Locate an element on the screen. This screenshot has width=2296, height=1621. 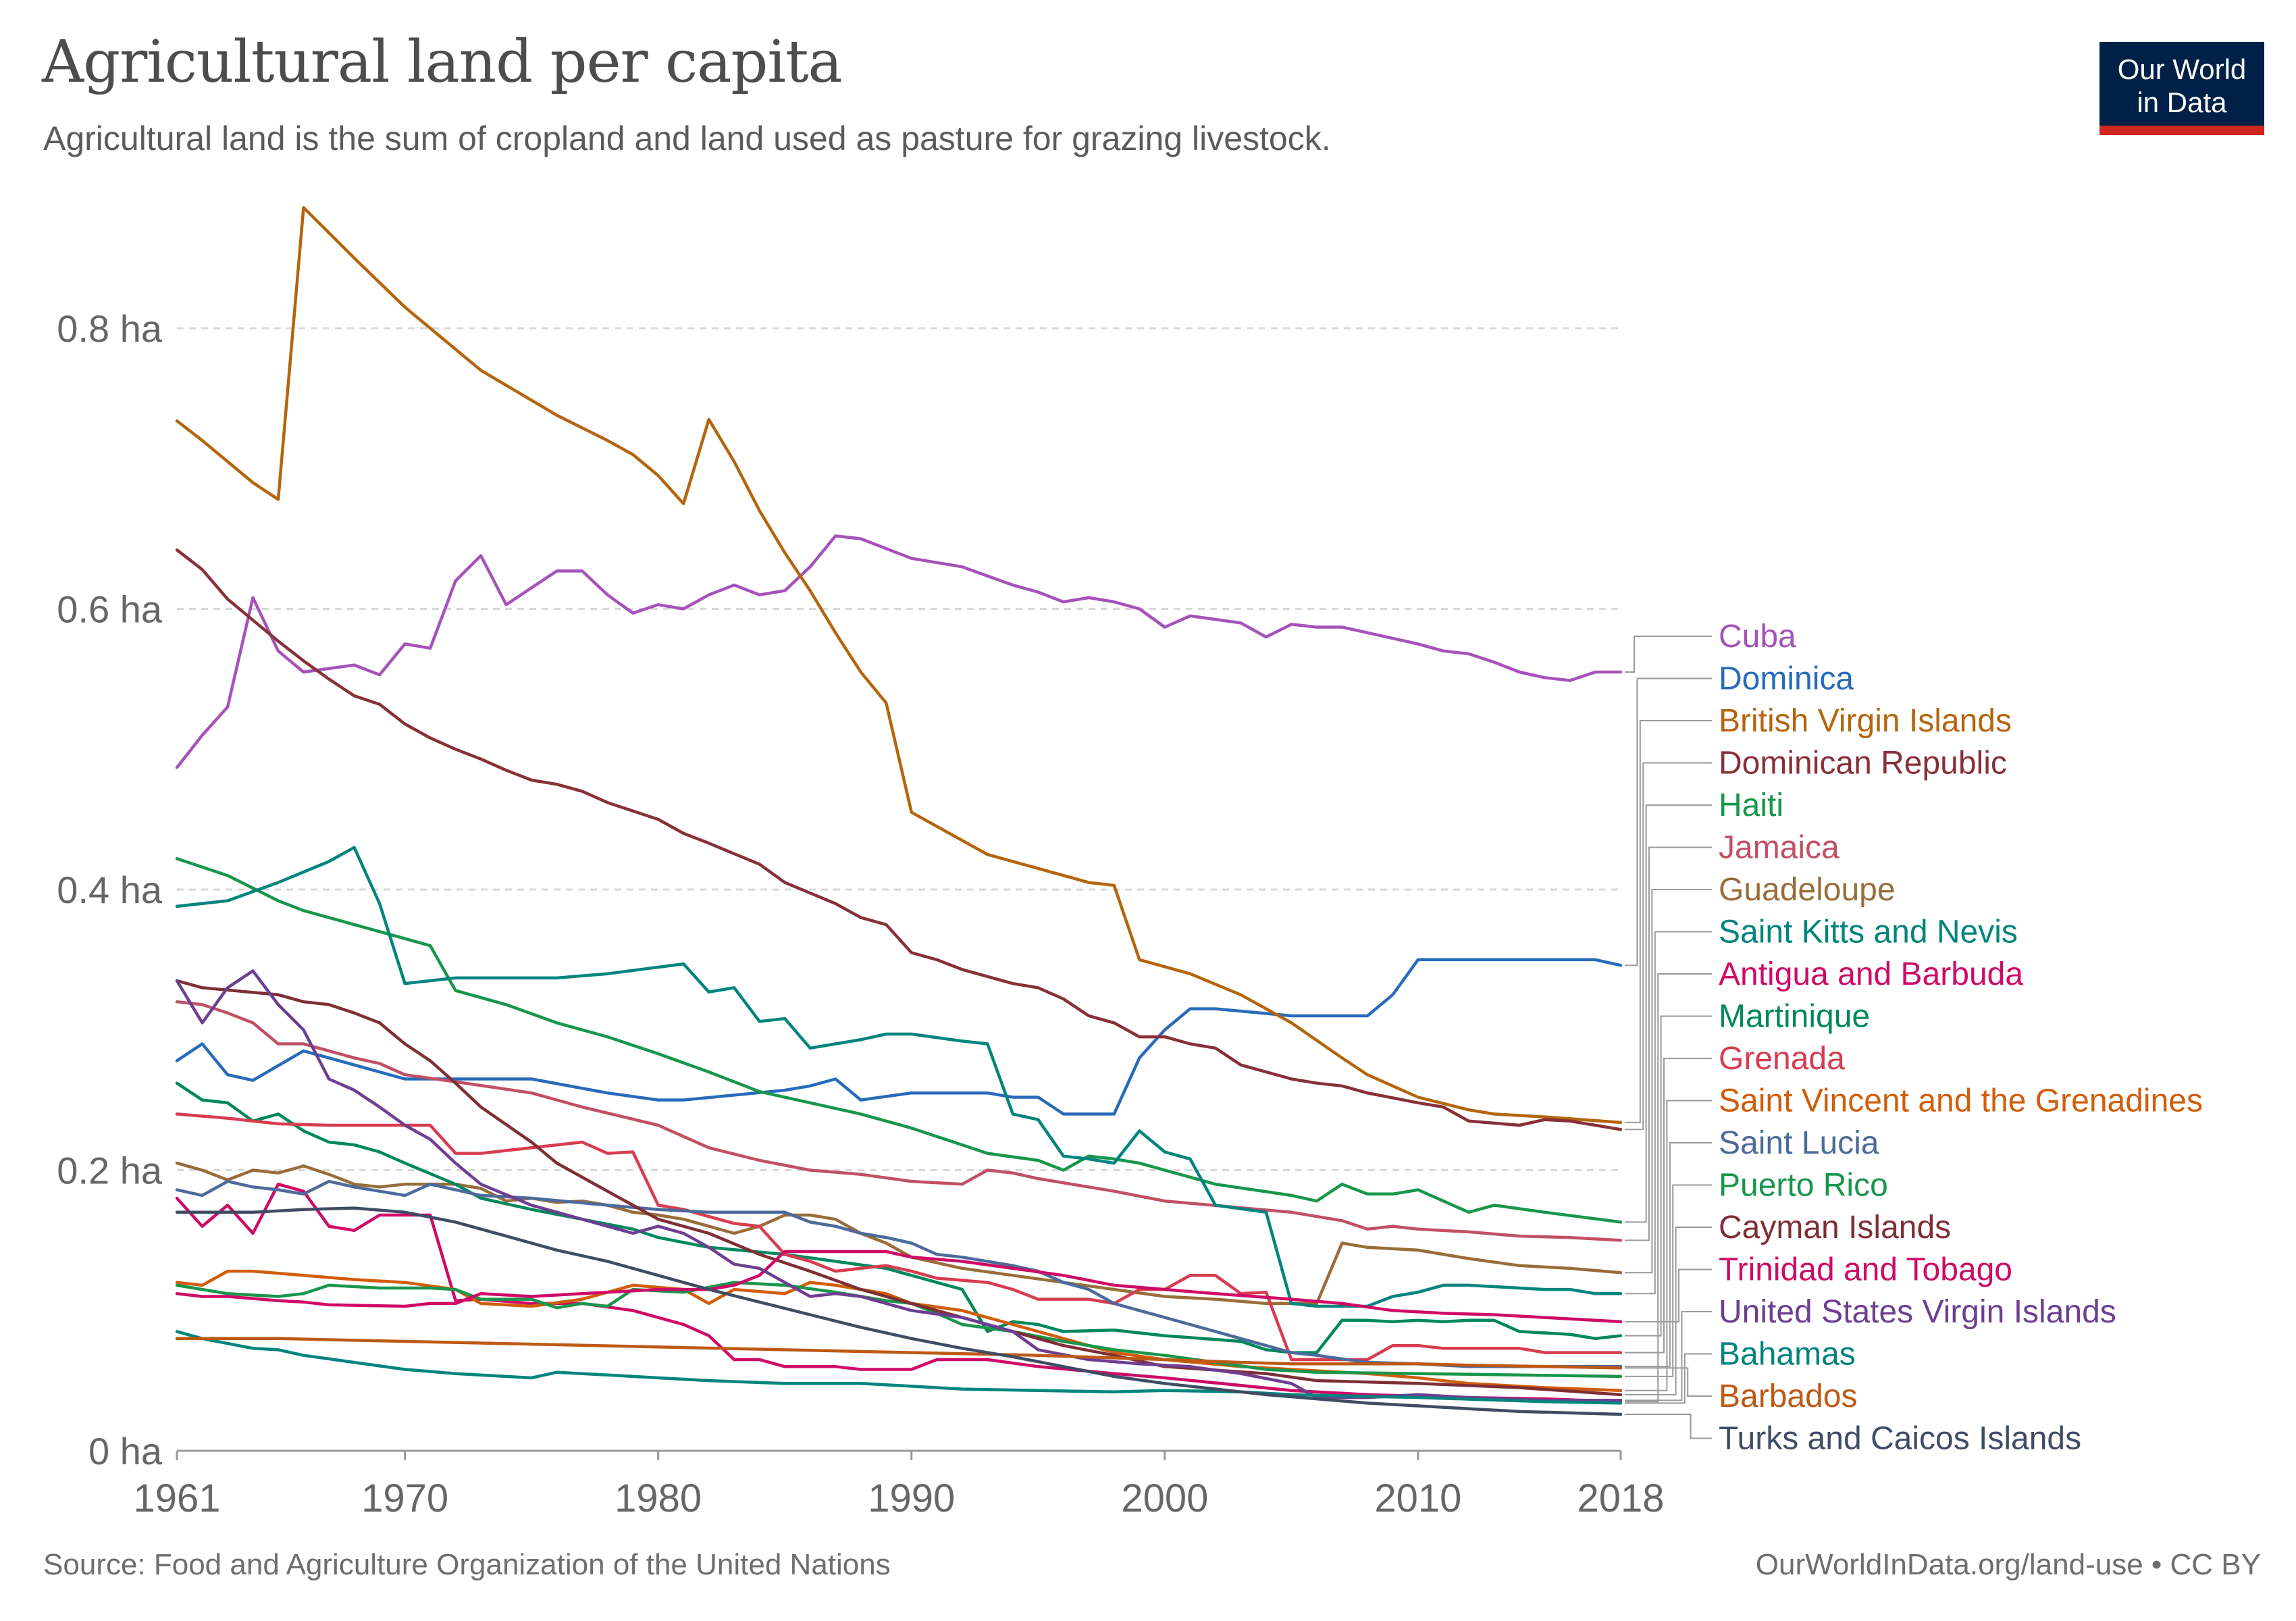
owid-logo: Our World in Data is located at coordinates (2181, 88).